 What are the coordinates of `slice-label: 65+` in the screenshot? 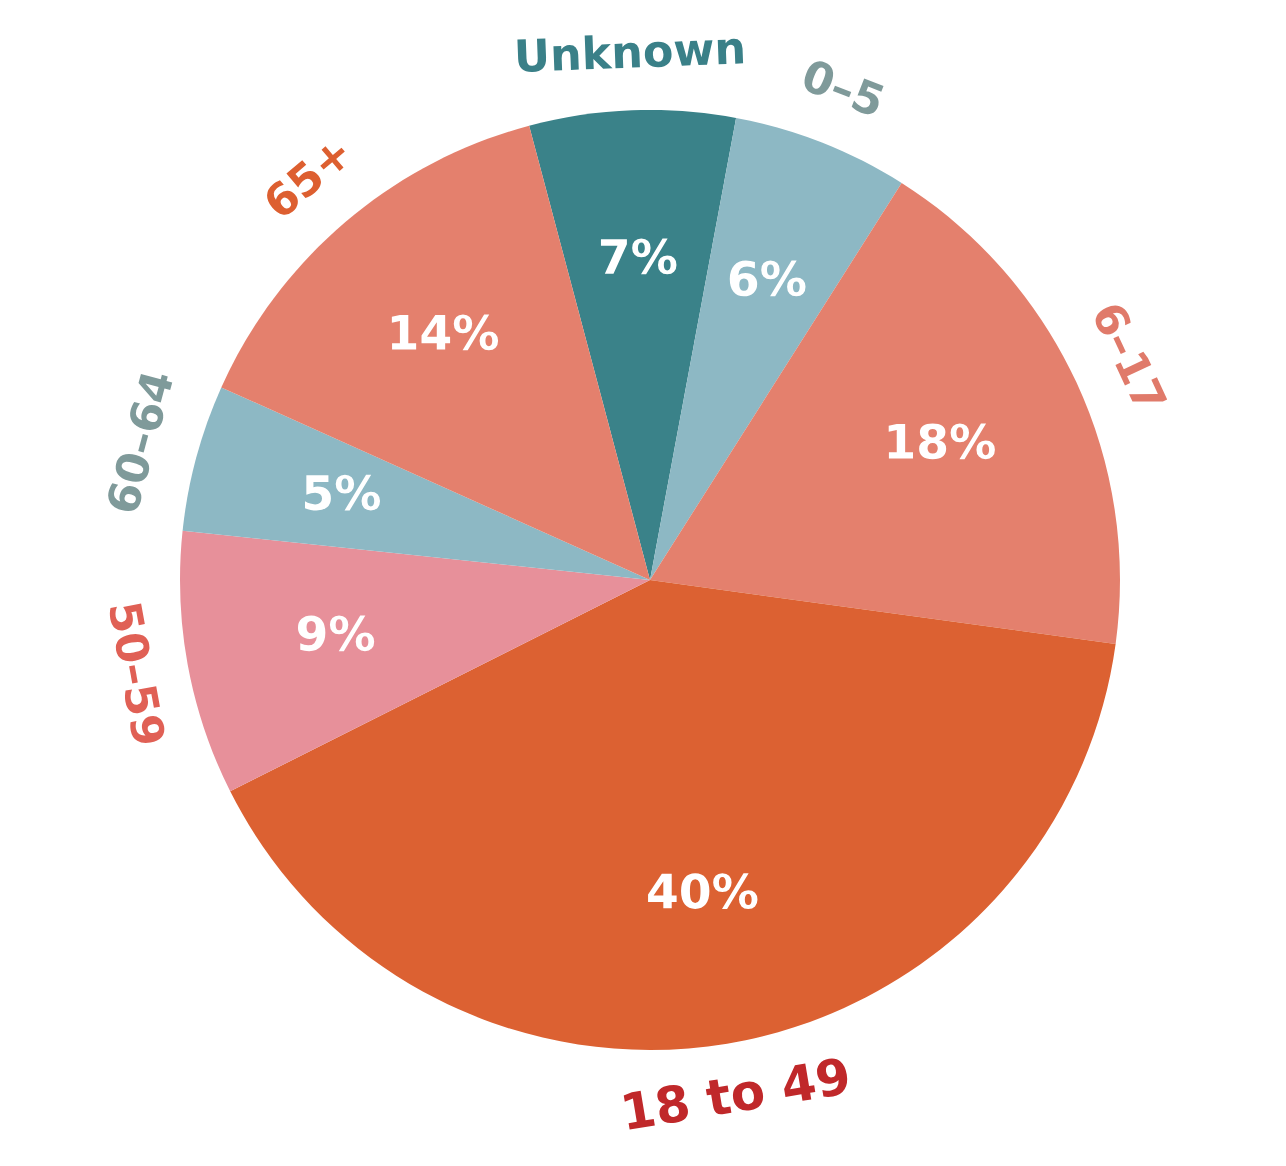 It's located at (307, 178).